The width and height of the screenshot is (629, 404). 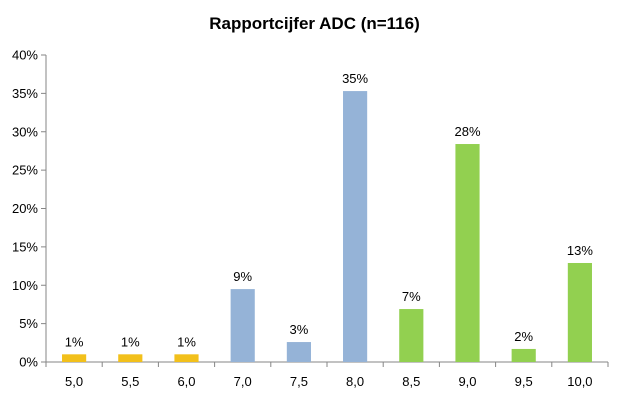 I want to click on data-label: 28%, so click(x=467, y=131).